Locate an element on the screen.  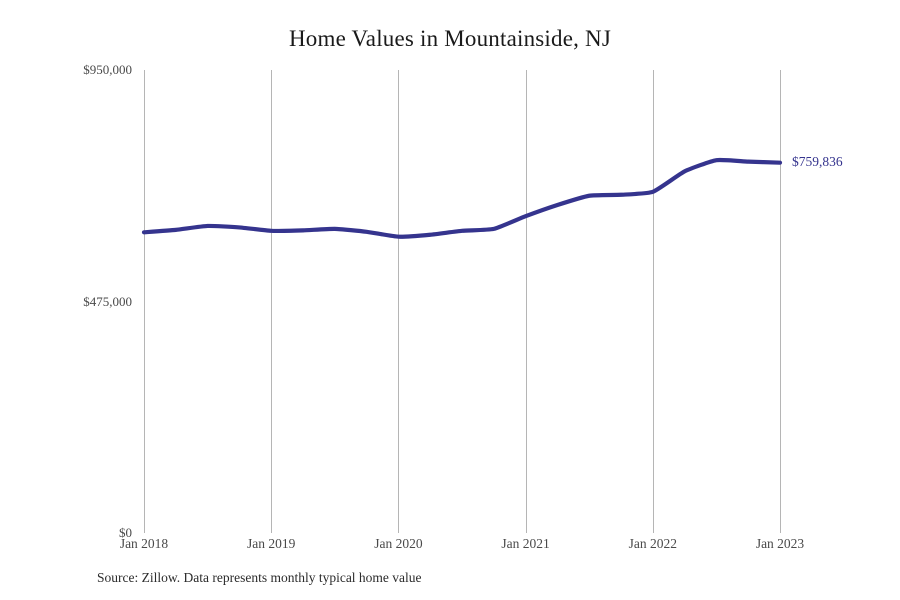
chart-title: Home Values in Mountainside, NJ is located at coordinates (449, 38).